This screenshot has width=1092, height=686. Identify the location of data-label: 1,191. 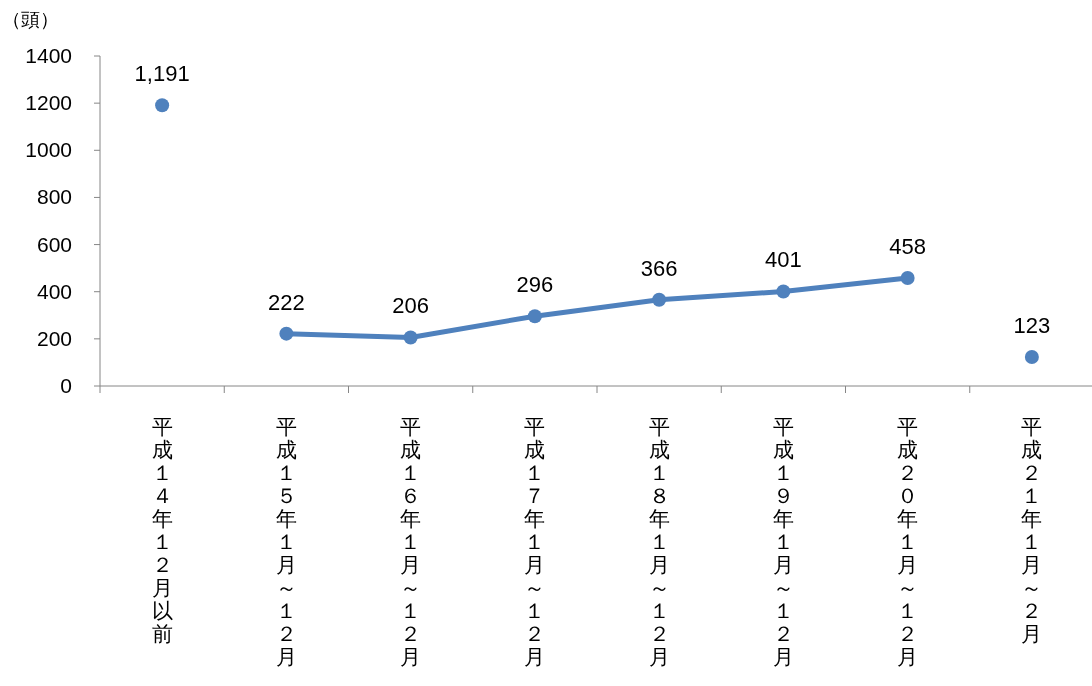
(162, 74).